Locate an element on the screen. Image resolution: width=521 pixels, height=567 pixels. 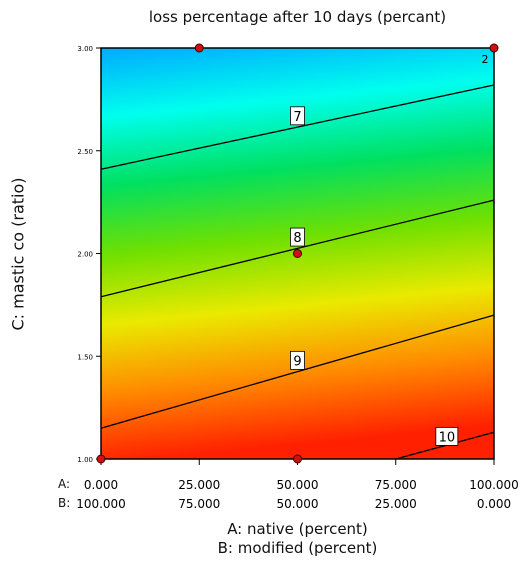
x-tick-label-a: 100.000 is located at coordinates (494, 485).